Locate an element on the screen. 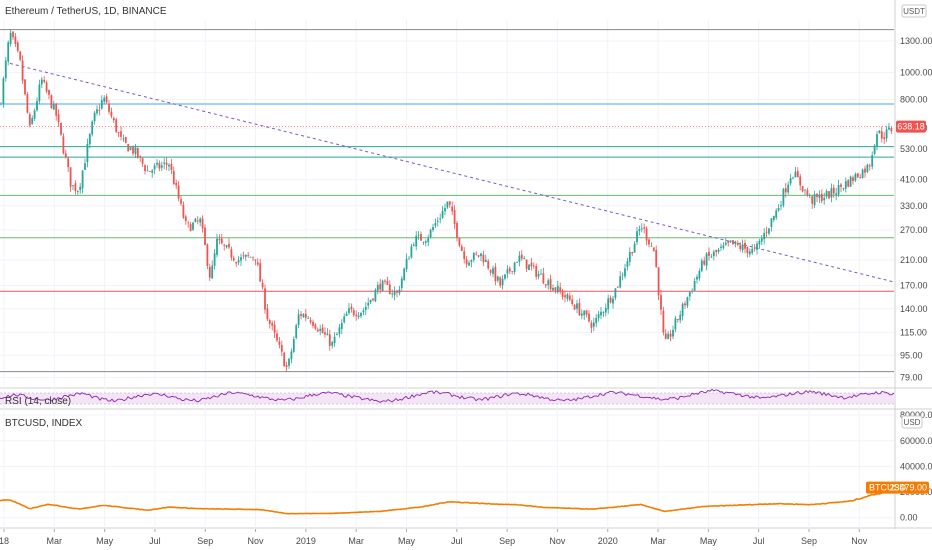 This screenshot has width=932, height=550. btc-title: BTCUSD, INDEX is located at coordinates (44, 423).